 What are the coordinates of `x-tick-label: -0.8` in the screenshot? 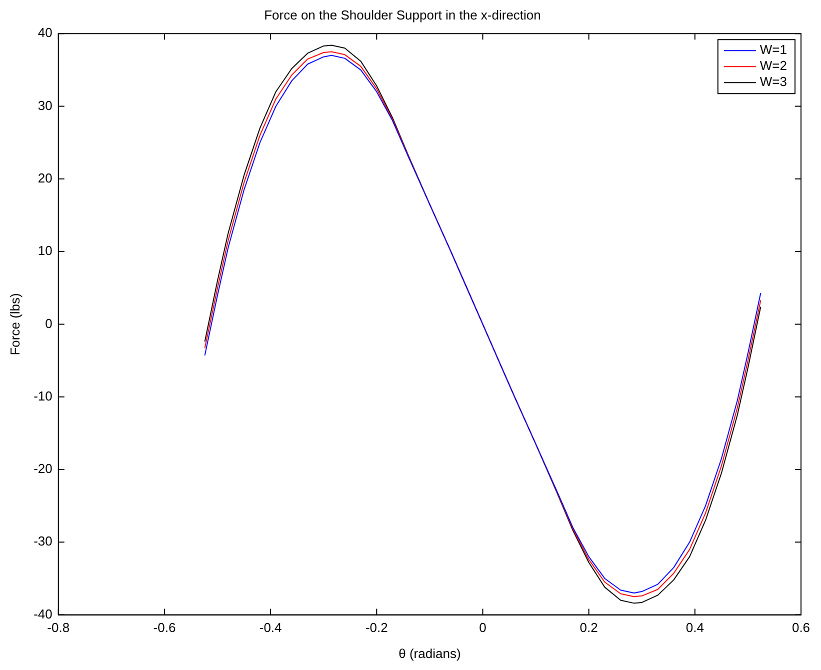 It's located at (58, 628).